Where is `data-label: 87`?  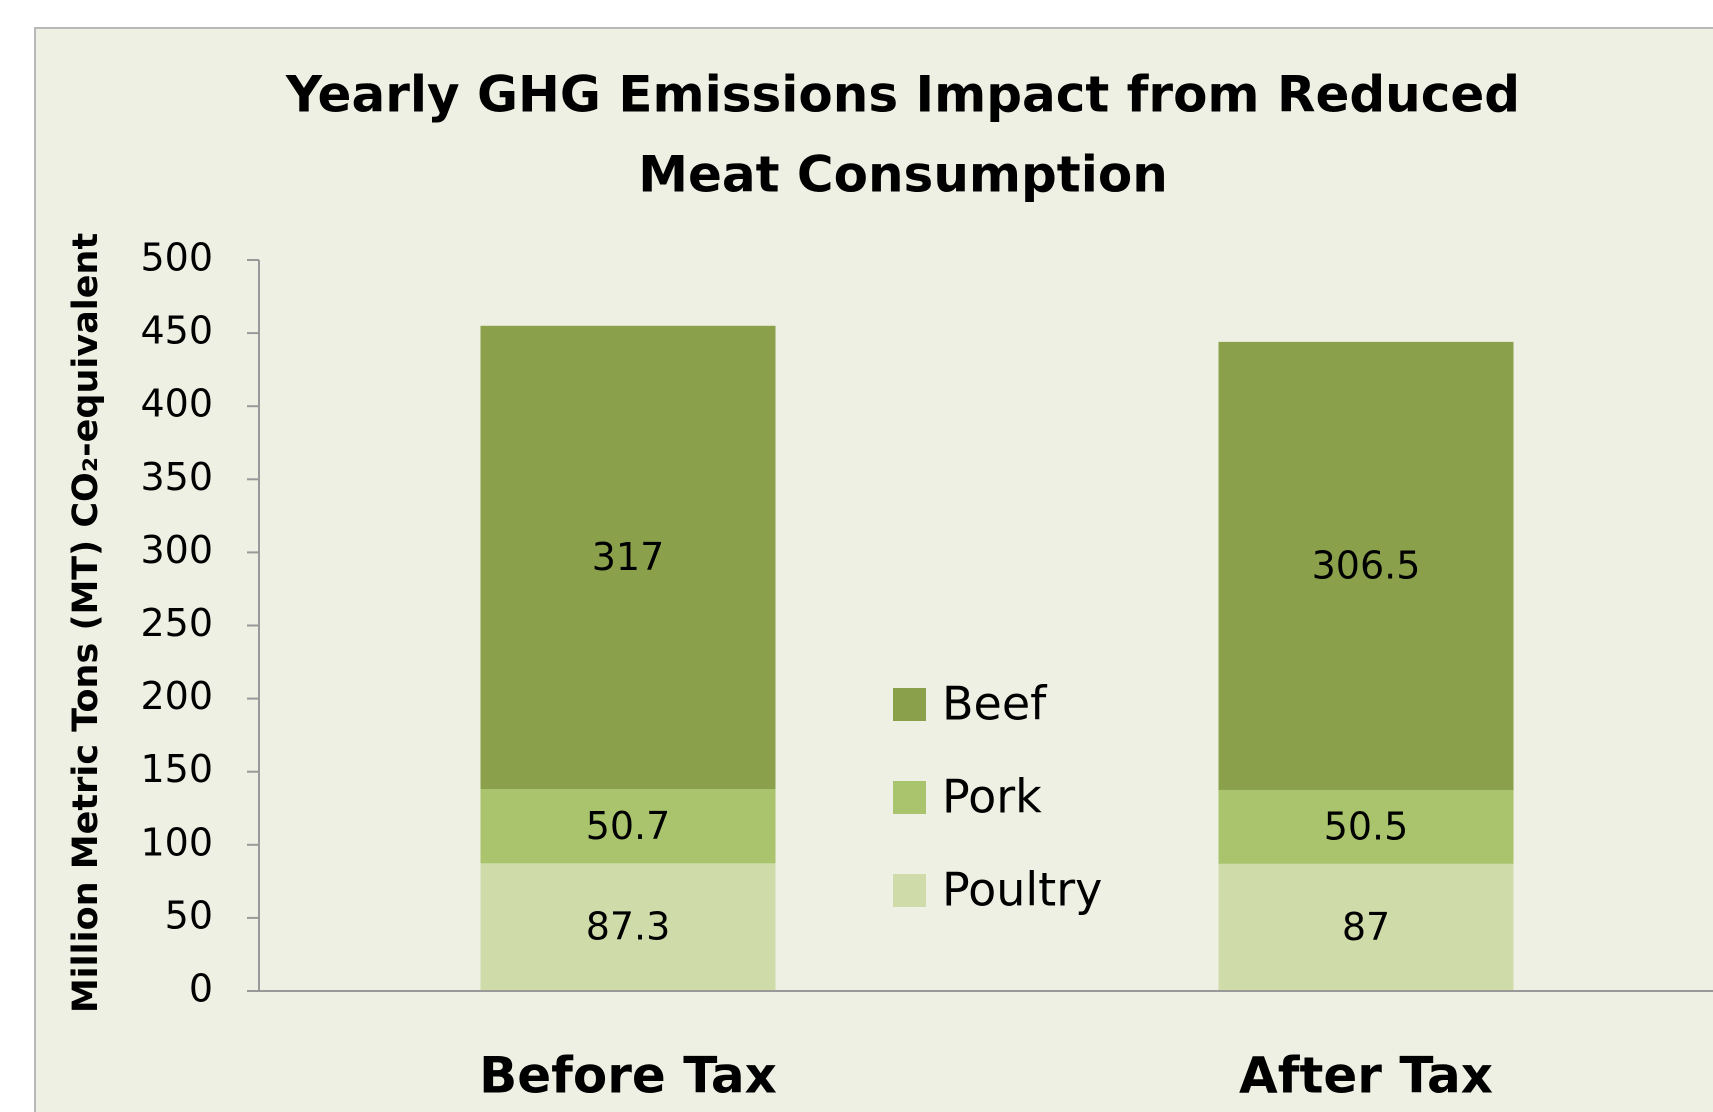
data-label: 87 is located at coordinates (1366, 927).